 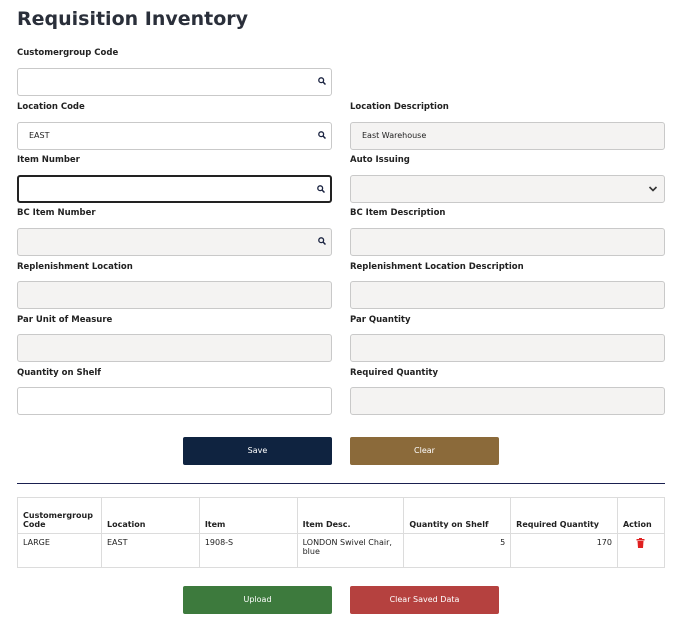 I want to click on select-input, so click(x=507, y=189).